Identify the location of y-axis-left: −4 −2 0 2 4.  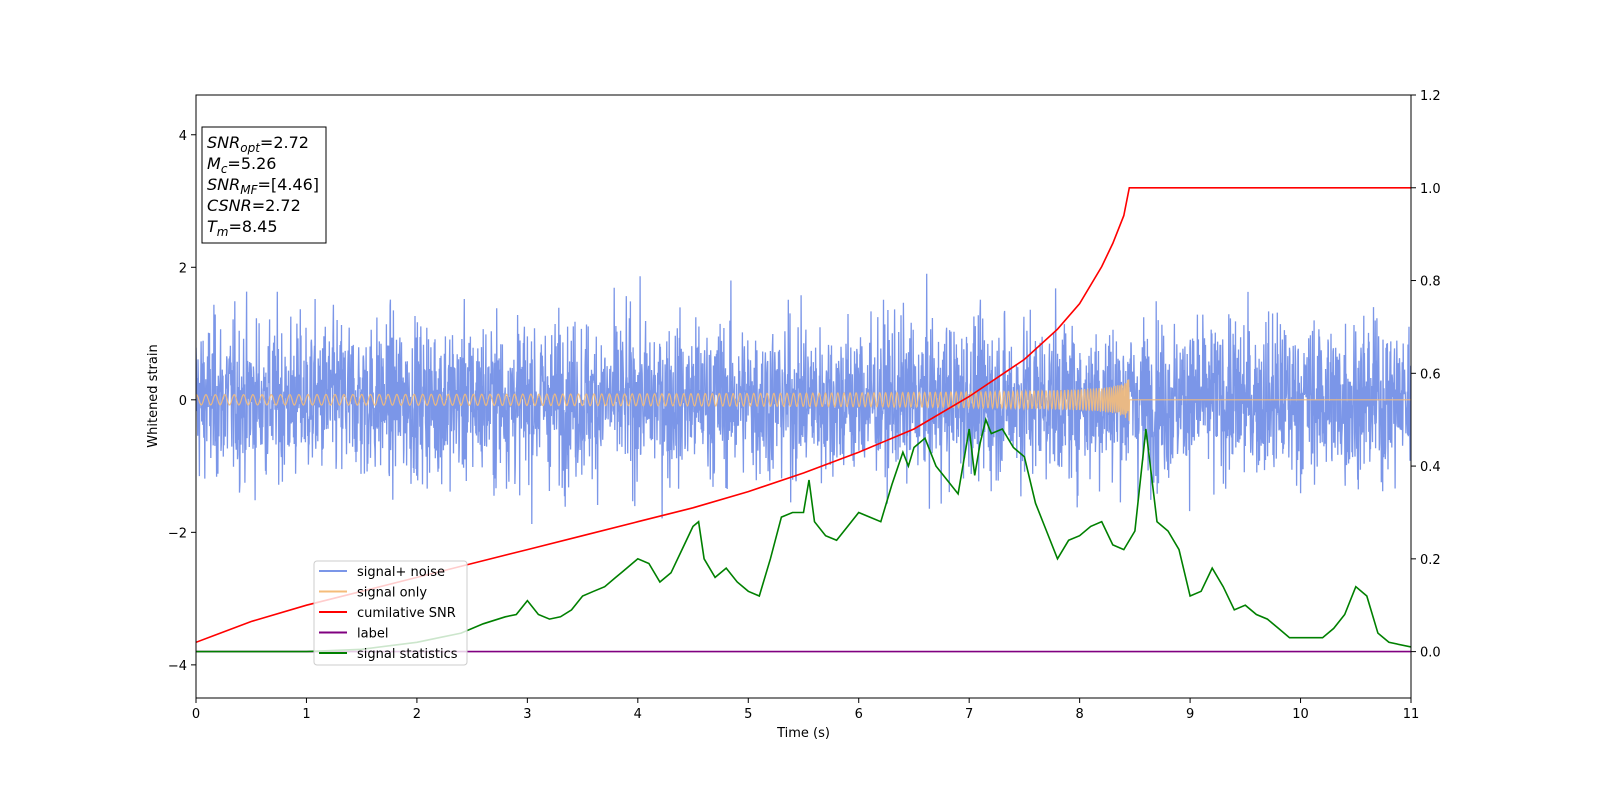
(182, 401).